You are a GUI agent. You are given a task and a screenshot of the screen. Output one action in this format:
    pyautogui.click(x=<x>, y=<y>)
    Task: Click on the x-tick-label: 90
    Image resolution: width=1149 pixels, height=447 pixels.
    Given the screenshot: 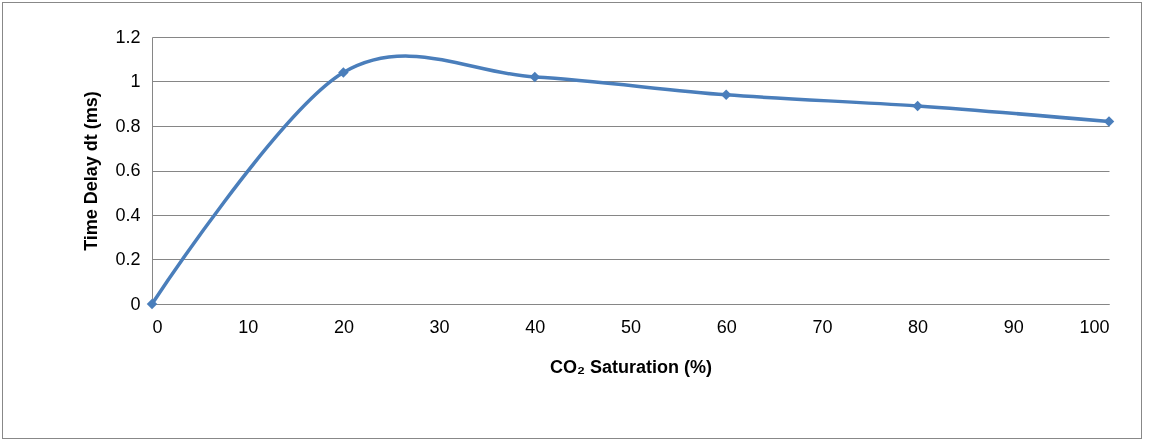 What is the action you would take?
    pyautogui.click(x=1013, y=326)
    